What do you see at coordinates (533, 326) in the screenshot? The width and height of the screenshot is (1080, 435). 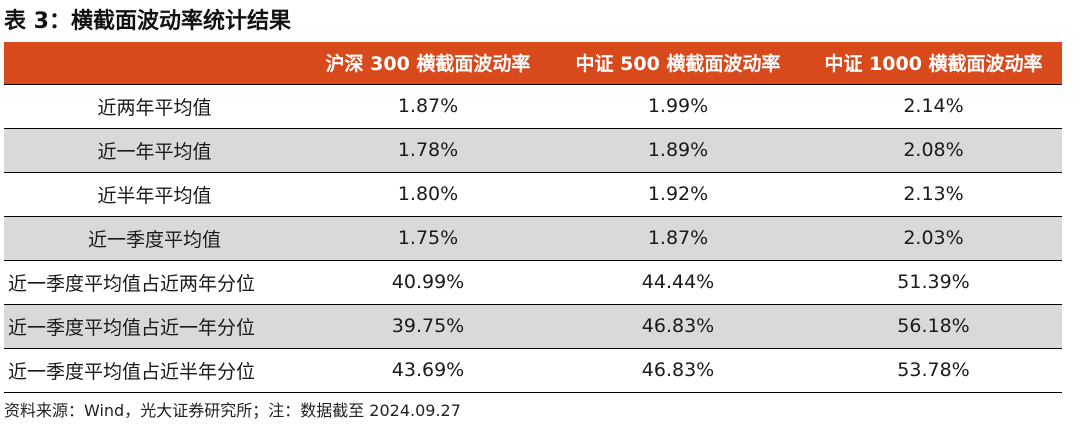 I see `table-row: 近一季度平均值占近一年分位 39.75% 46.83% 56.18%` at bounding box center [533, 326].